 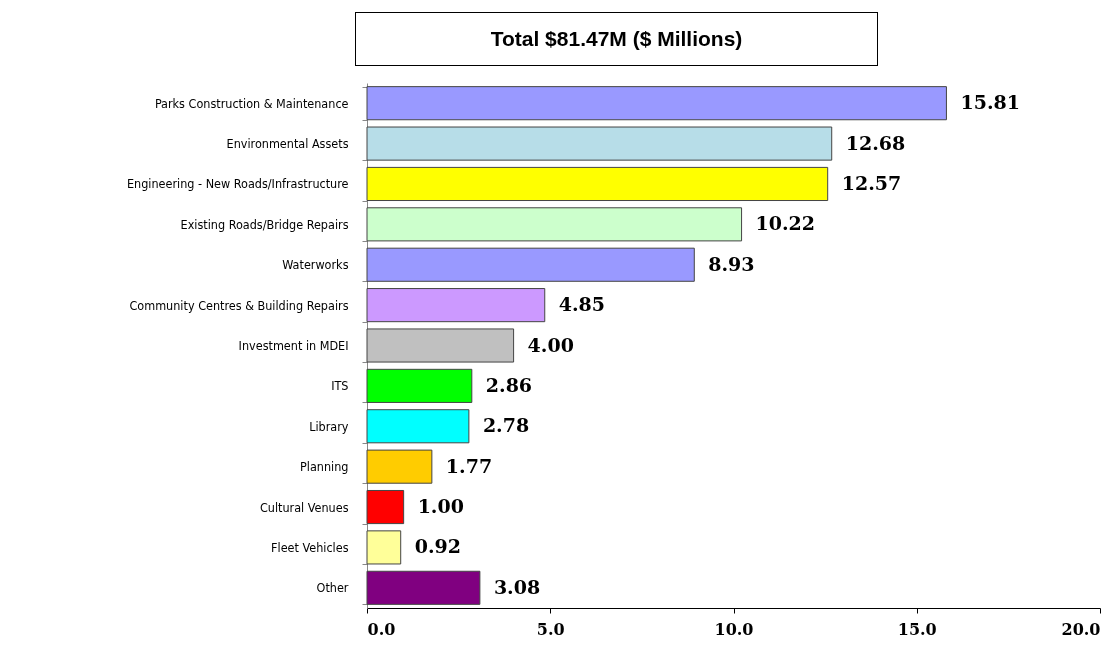 I want to click on data-label: 1.77, so click(x=469, y=465).